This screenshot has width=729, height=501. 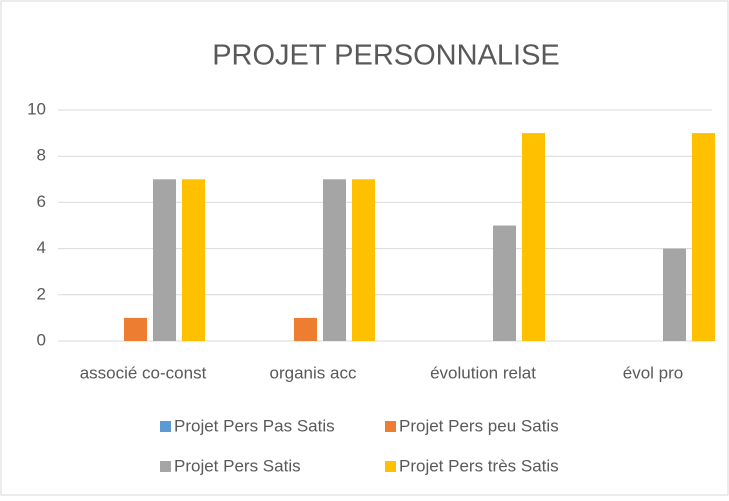 What do you see at coordinates (479, 425) in the screenshot?
I see `legend-label: Projet Pers peu Satis` at bounding box center [479, 425].